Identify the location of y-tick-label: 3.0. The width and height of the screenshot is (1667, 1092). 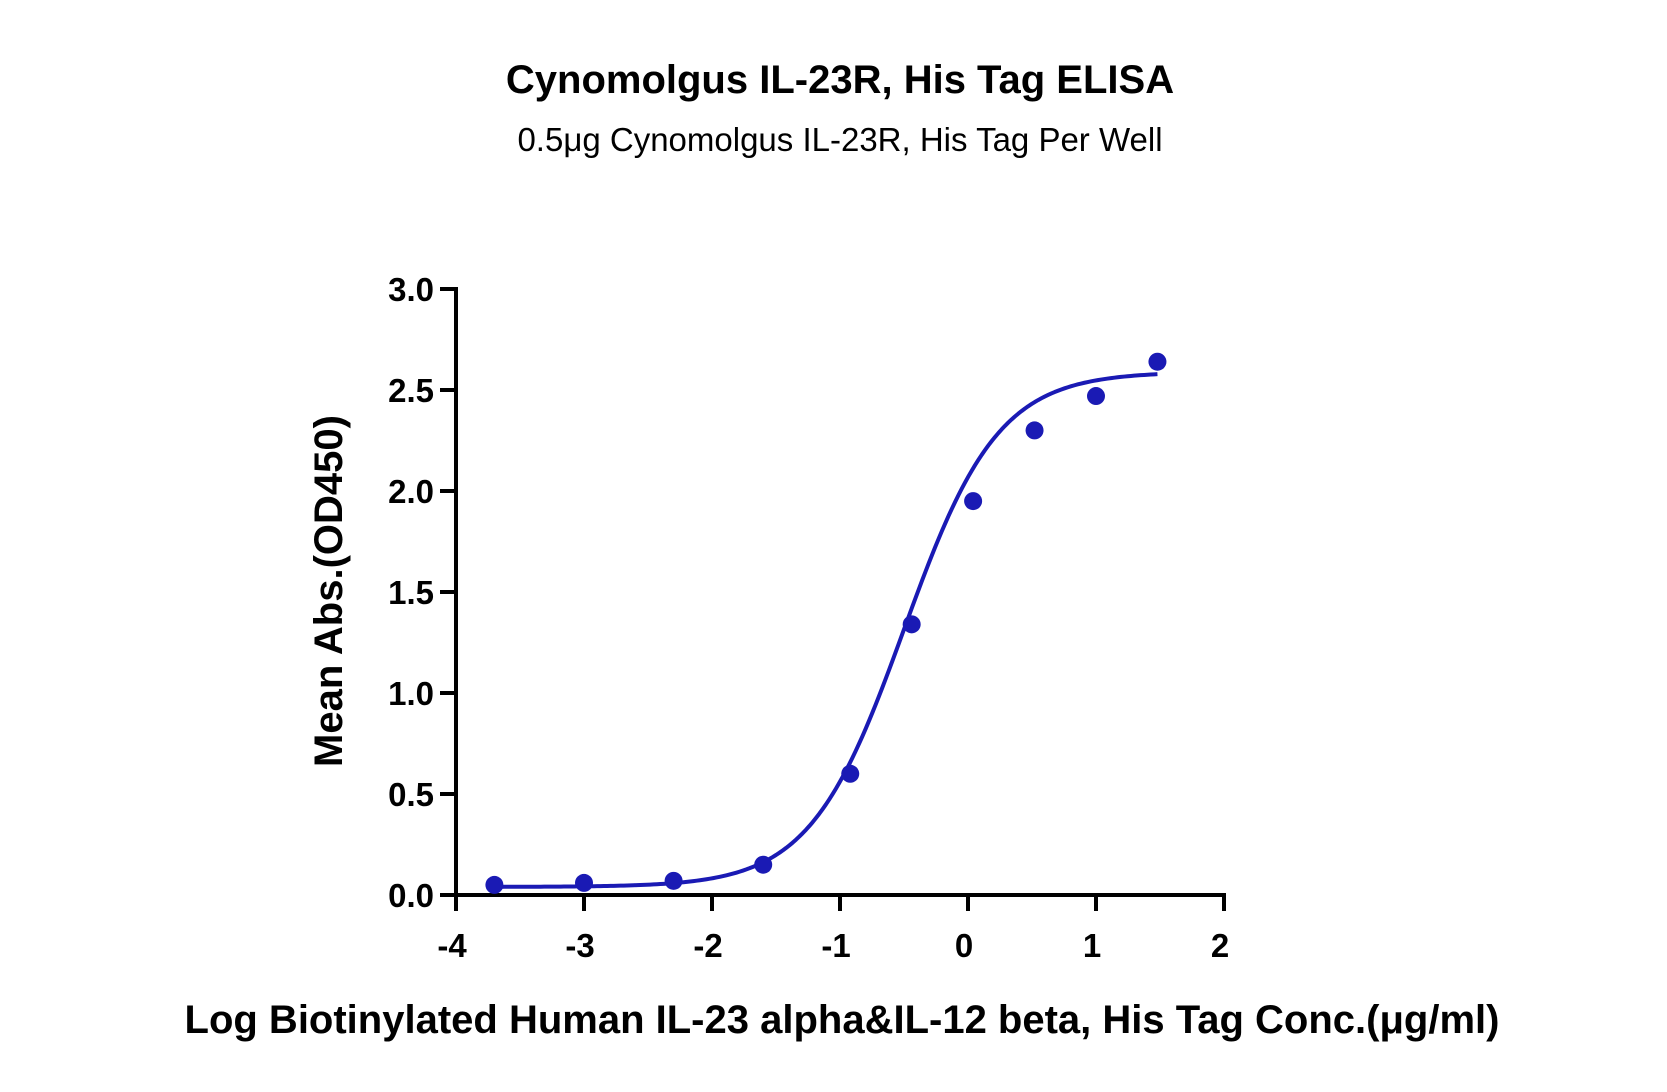
(411, 289).